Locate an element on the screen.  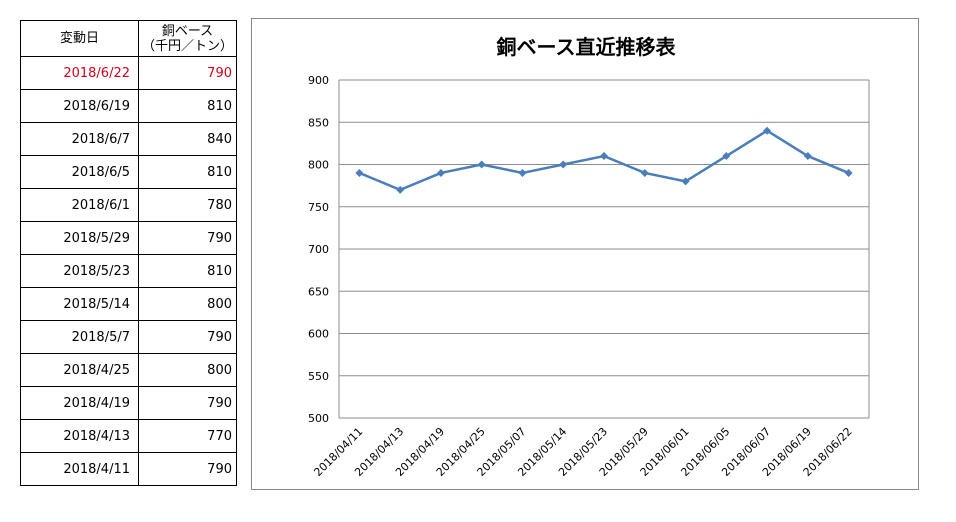
table-row: 2018/5/23 810 is located at coordinates (128, 271).